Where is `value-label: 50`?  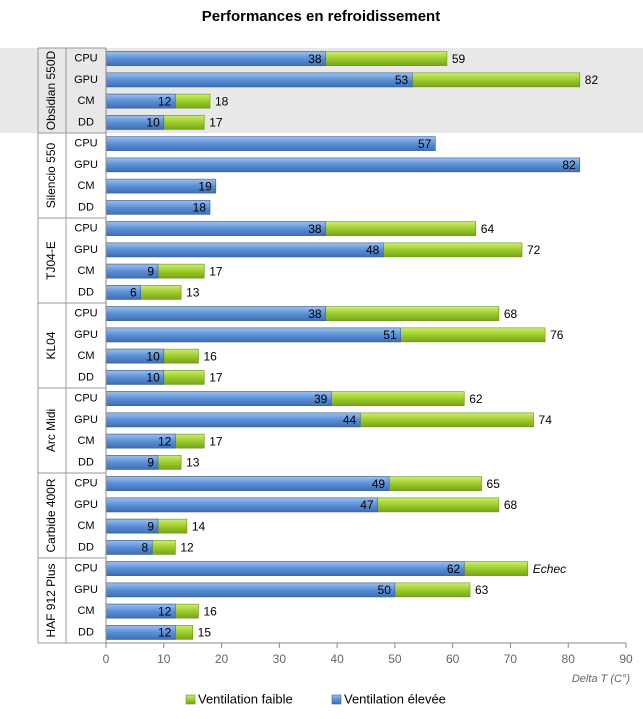
value-label: 50 is located at coordinates (385, 590).